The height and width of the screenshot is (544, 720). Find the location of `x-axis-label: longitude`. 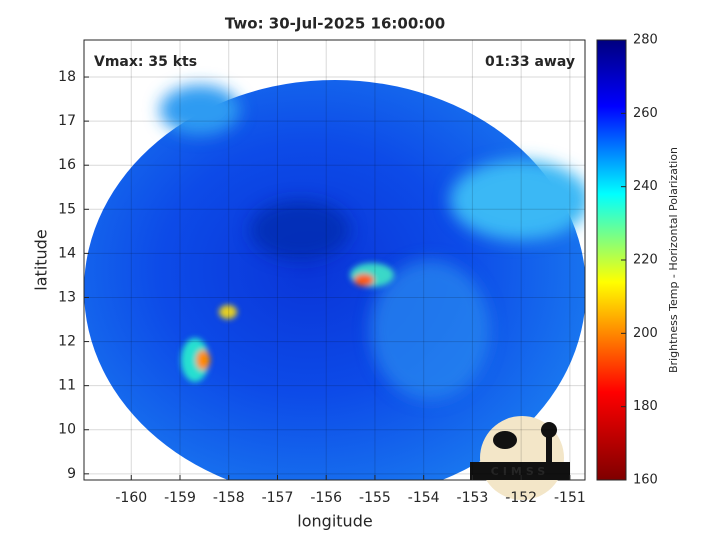

x-axis-label: longitude is located at coordinates (334, 521).